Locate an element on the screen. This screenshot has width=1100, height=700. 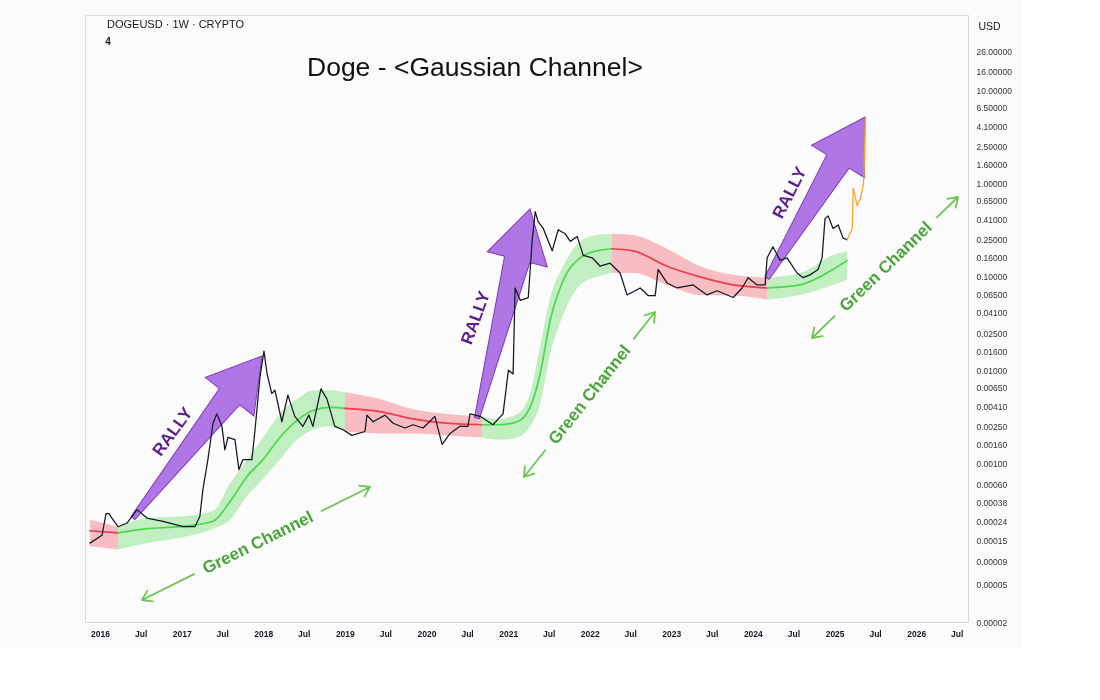
x-tick-label: 2019 is located at coordinates (345, 633).